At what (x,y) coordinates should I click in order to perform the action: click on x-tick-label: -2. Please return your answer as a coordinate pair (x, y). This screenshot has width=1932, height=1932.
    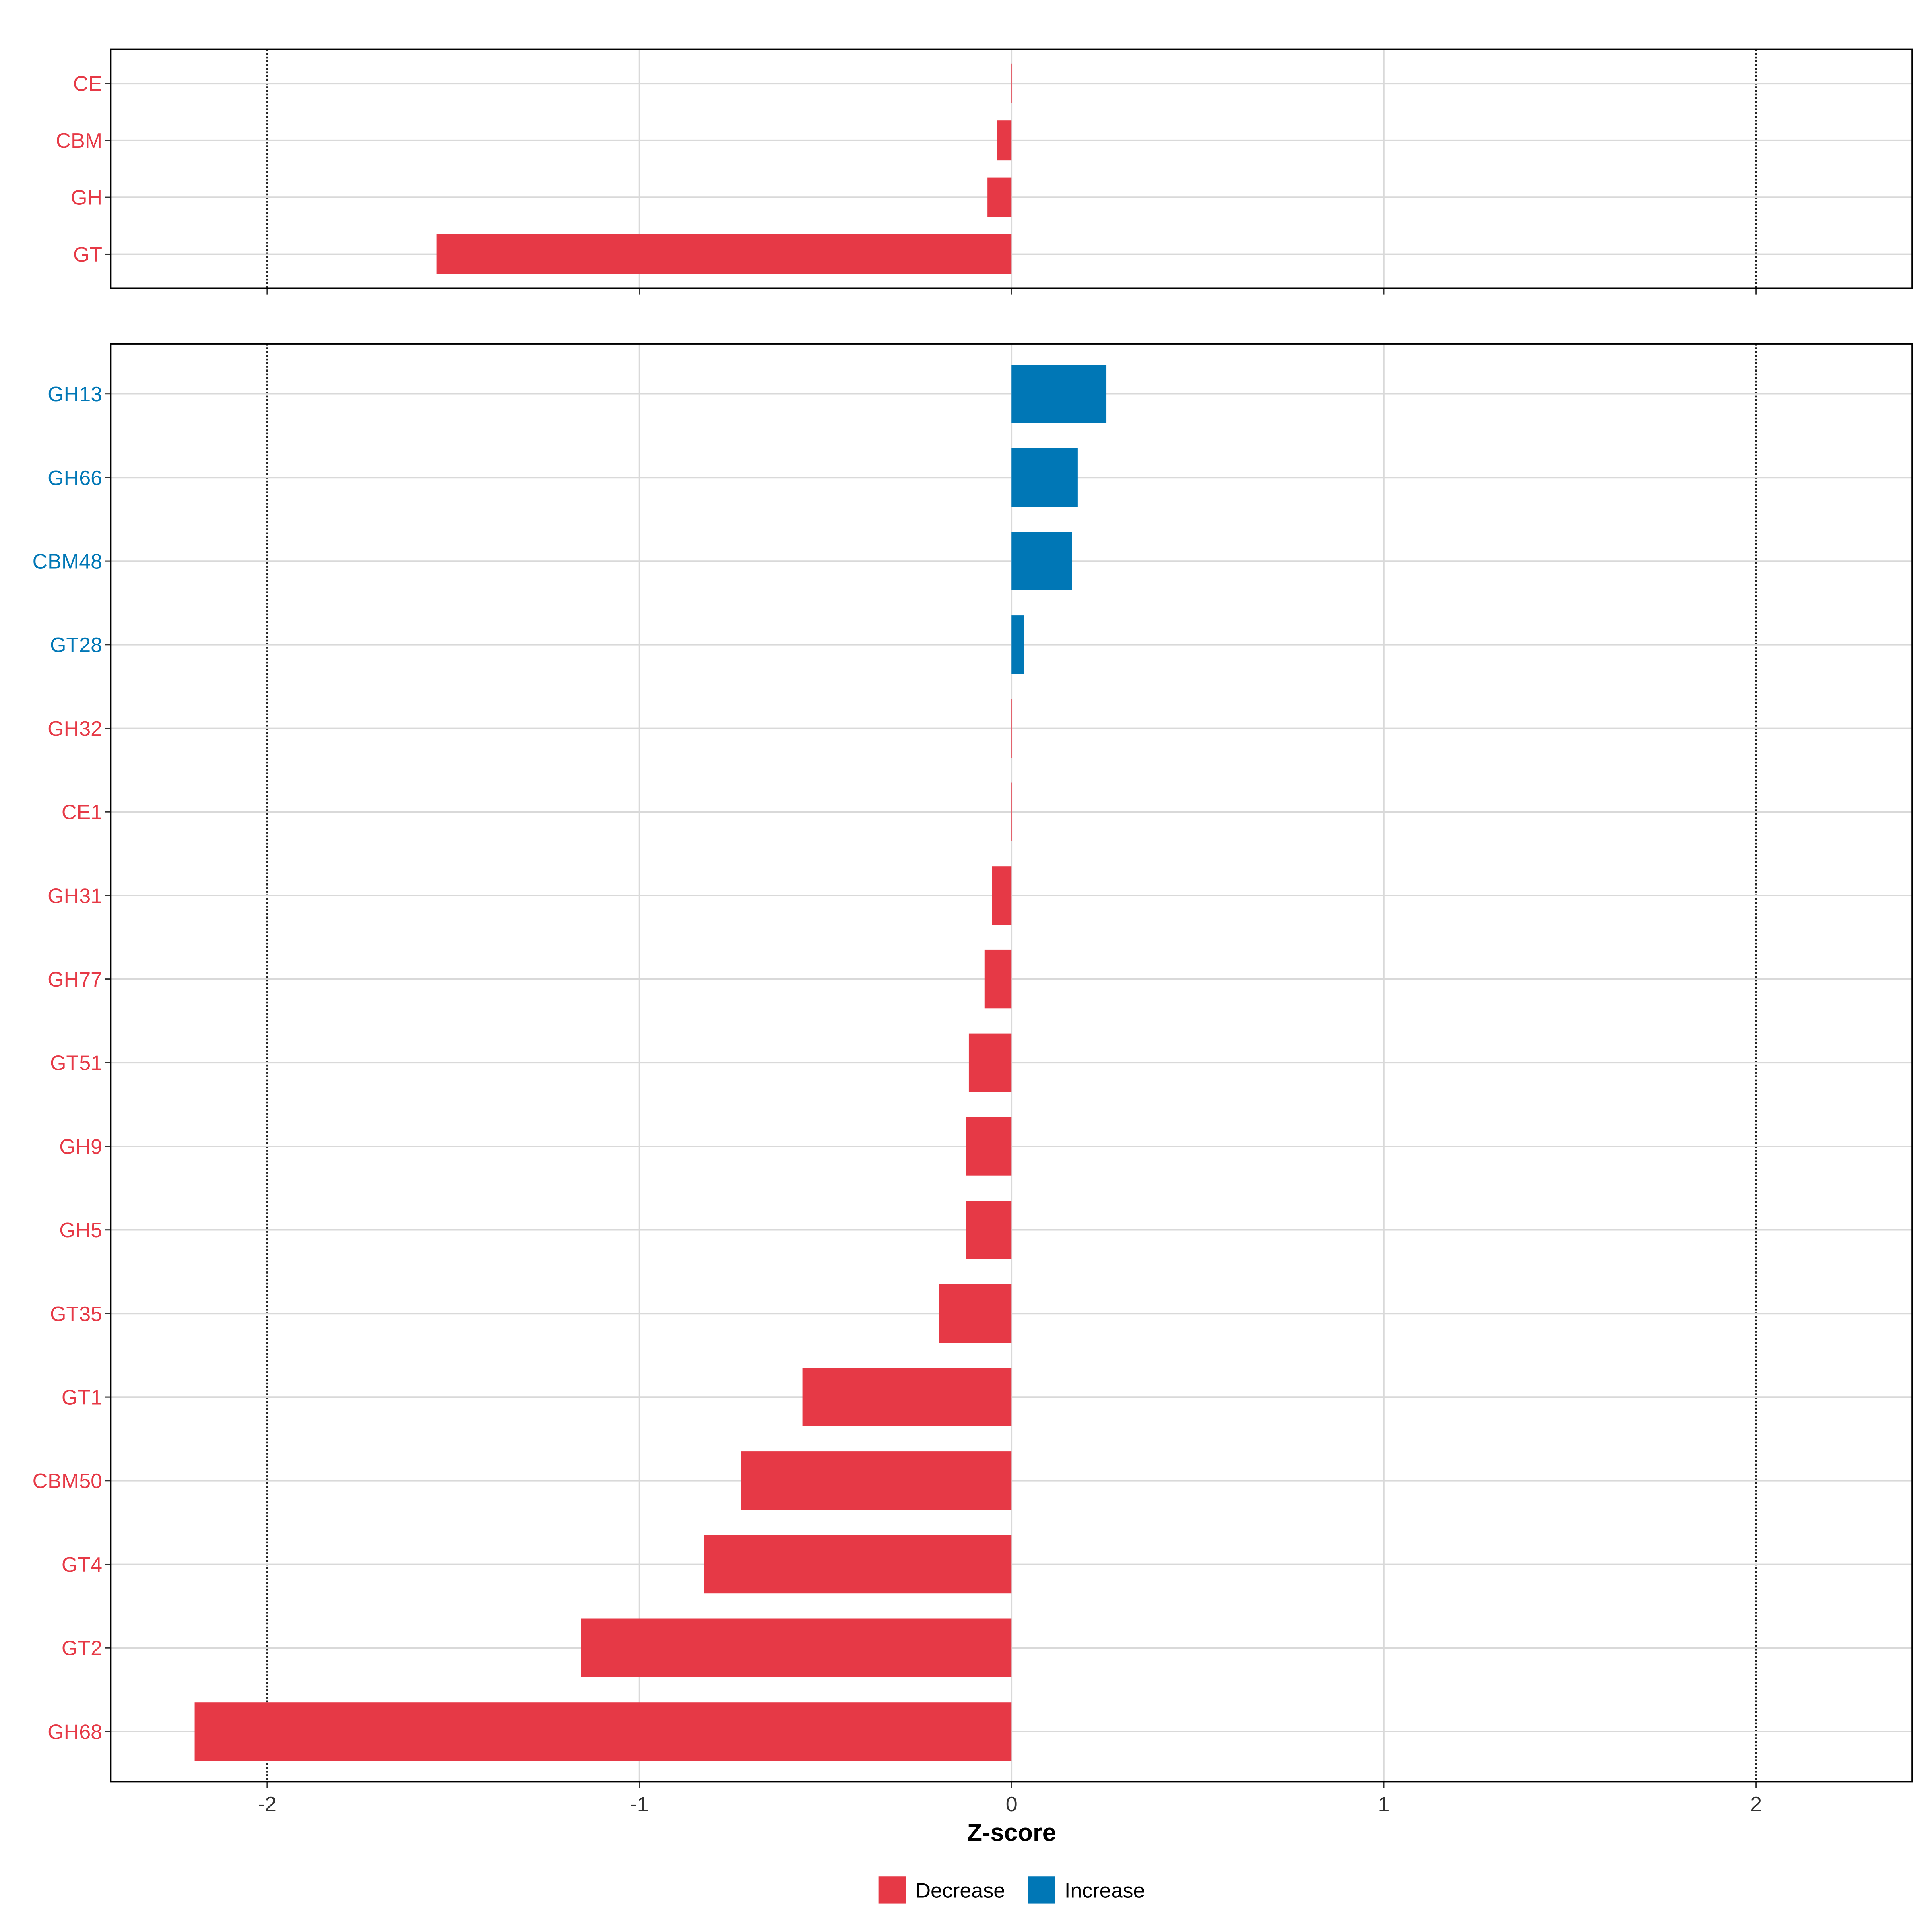
    Looking at the image, I should click on (267, 1804).